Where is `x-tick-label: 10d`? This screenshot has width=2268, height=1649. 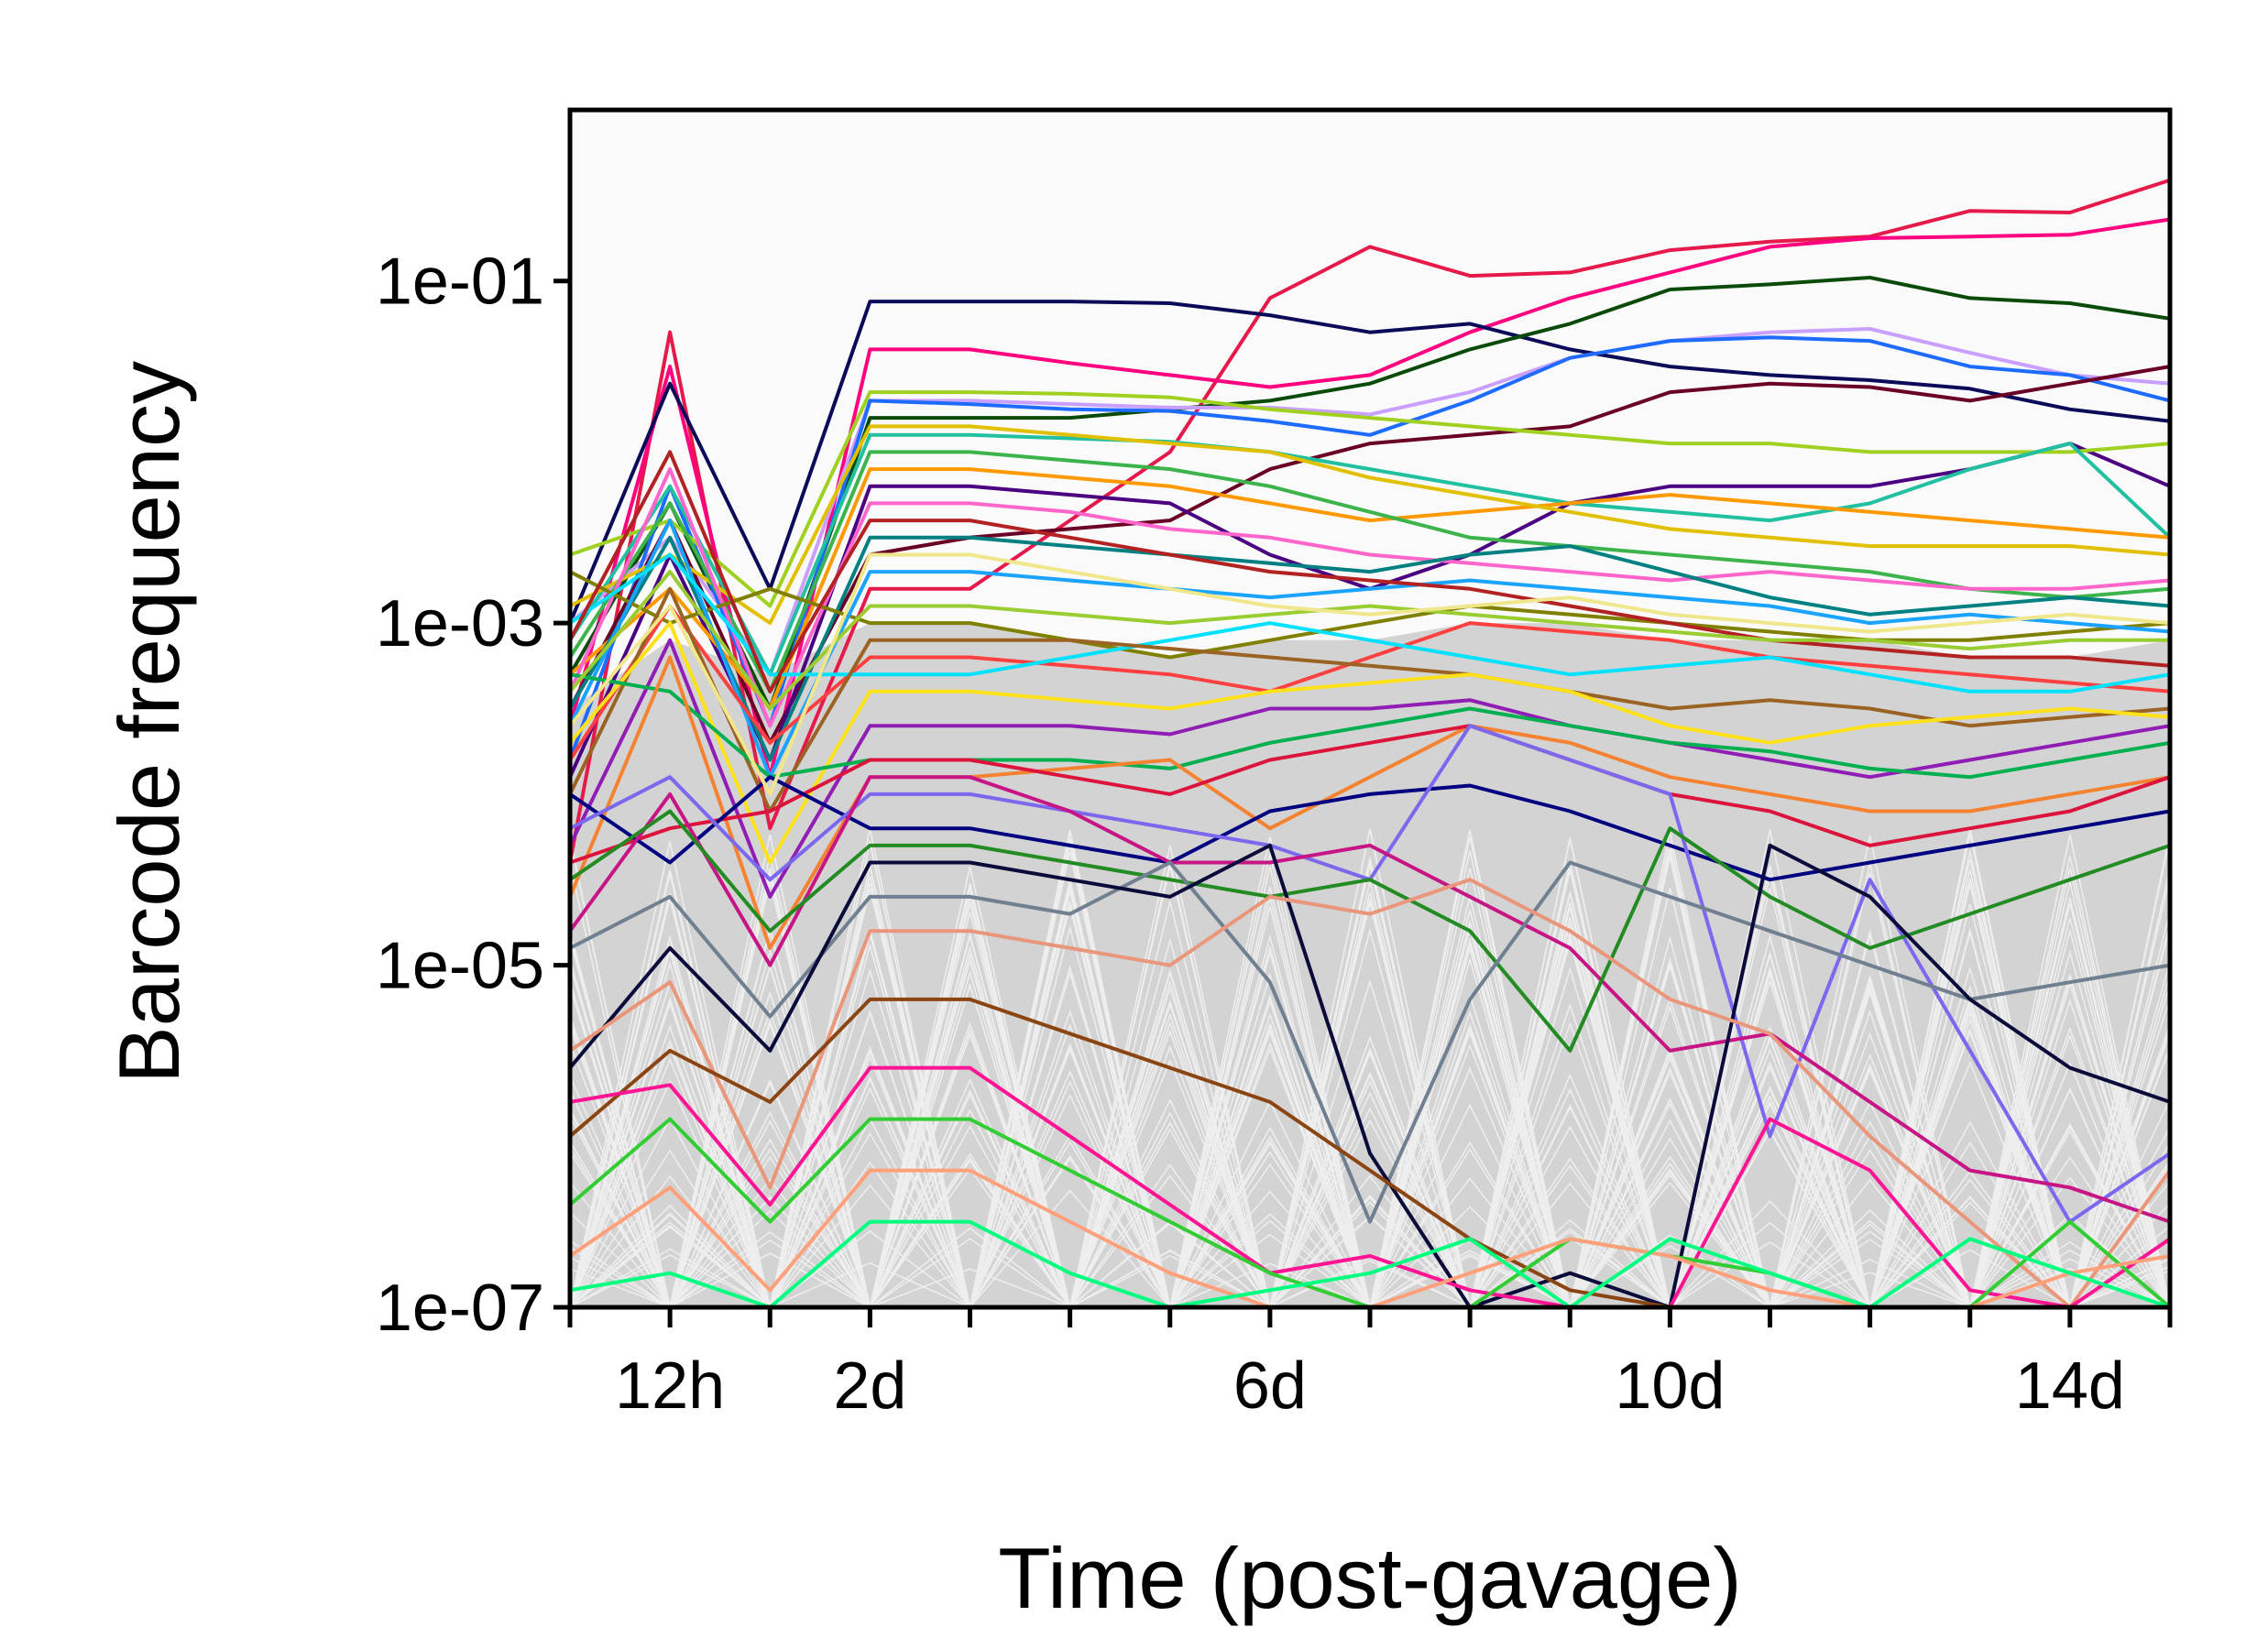
x-tick-label: 10d is located at coordinates (1670, 1386).